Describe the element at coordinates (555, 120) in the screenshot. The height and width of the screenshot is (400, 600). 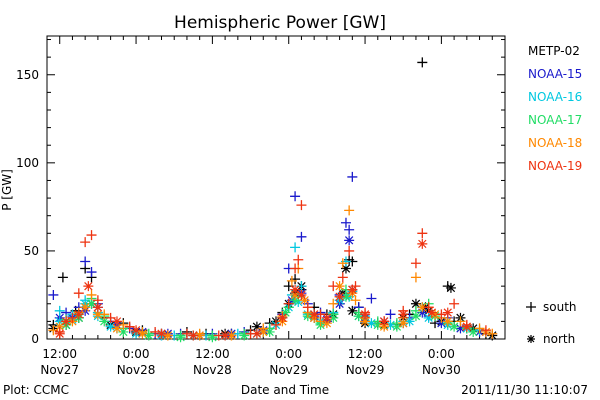
I see `legend-entry-noaa-17: NOAA-17` at that location.